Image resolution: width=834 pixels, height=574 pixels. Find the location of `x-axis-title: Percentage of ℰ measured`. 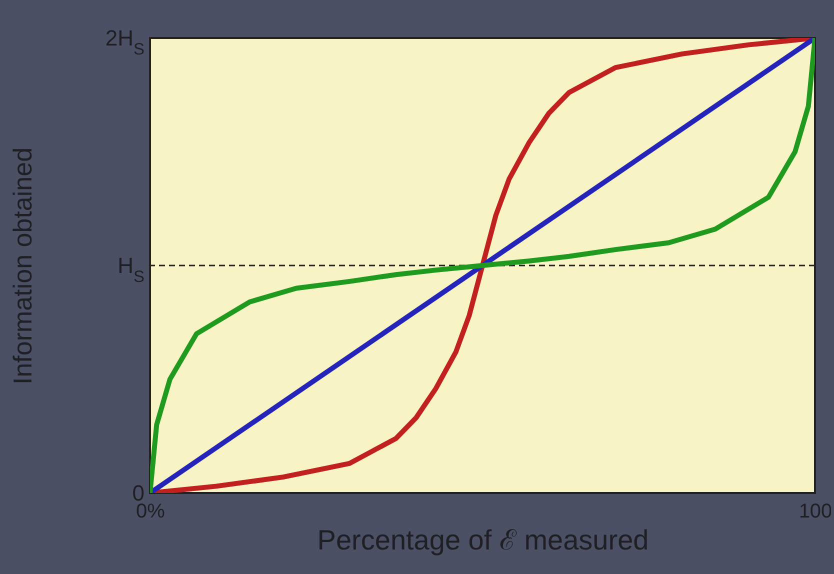

x-axis-title: Percentage of ℰ measured is located at coordinates (483, 540).